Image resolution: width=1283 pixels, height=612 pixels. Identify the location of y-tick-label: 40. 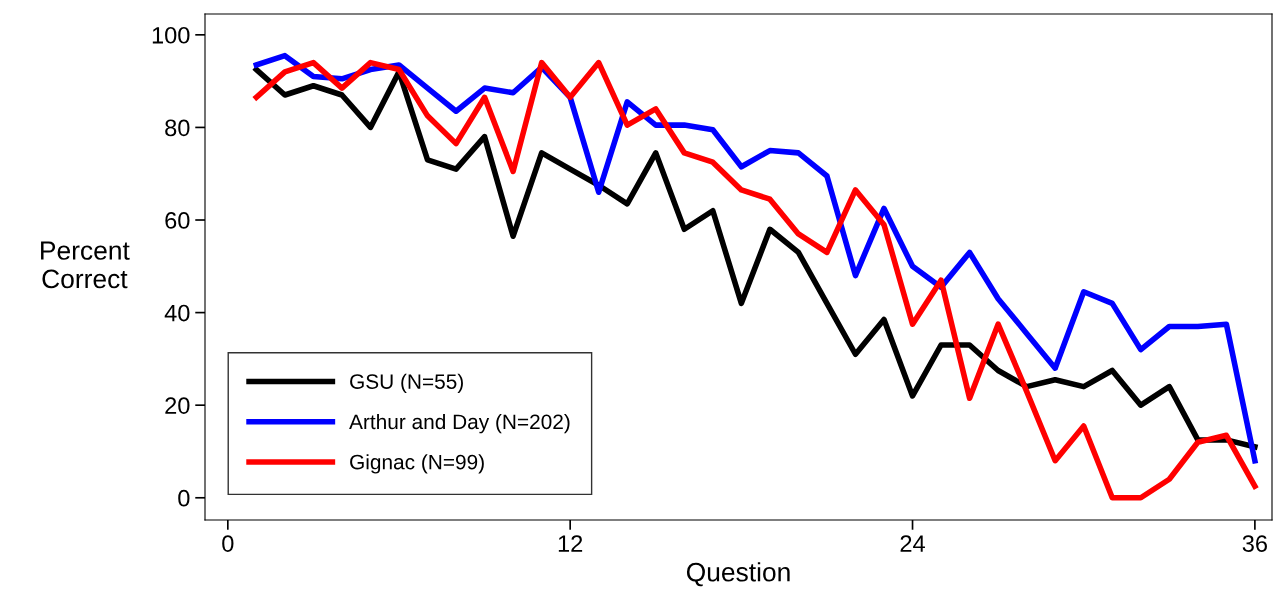
(177, 313).